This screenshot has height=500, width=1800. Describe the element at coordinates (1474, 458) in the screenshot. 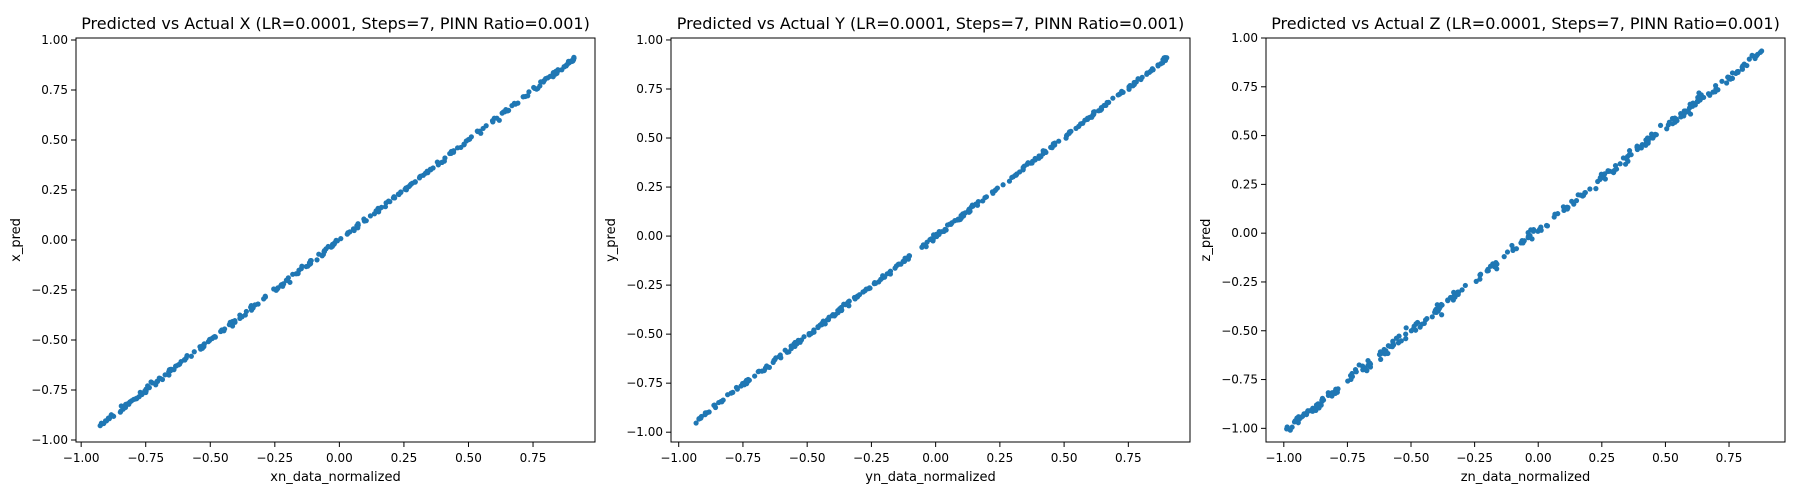

I see `x-tick-label: −0.25` at that location.